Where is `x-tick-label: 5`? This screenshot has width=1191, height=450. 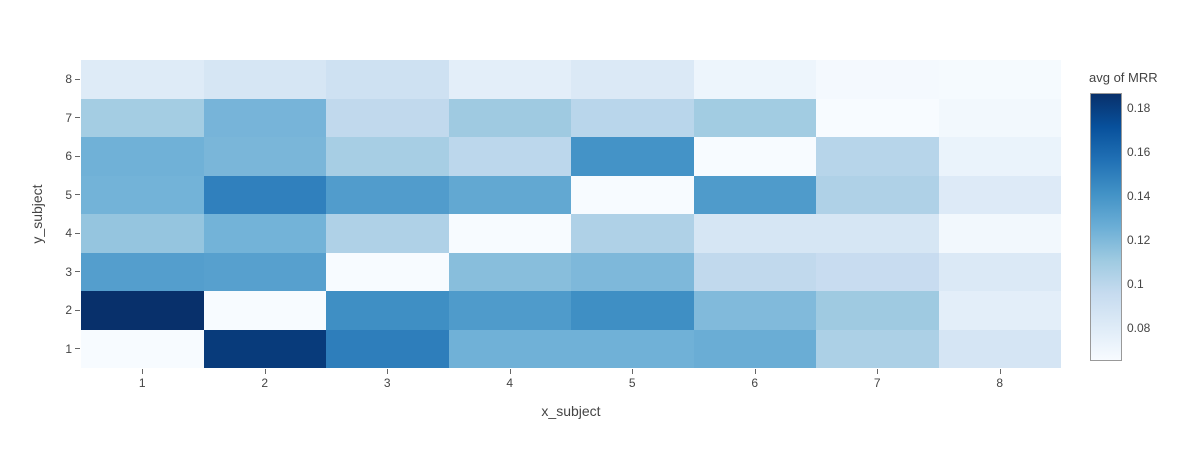 x-tick-label: 5 is located at coordinates (632, 383).